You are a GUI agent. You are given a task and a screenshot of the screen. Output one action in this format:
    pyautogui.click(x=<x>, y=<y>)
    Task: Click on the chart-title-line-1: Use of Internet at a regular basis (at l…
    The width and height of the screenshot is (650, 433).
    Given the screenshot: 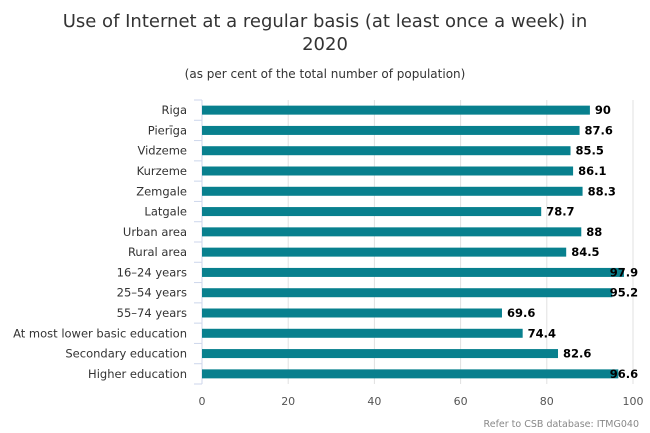 What is the action you would take?
    pyautogui.click(x=325, y=21)
    